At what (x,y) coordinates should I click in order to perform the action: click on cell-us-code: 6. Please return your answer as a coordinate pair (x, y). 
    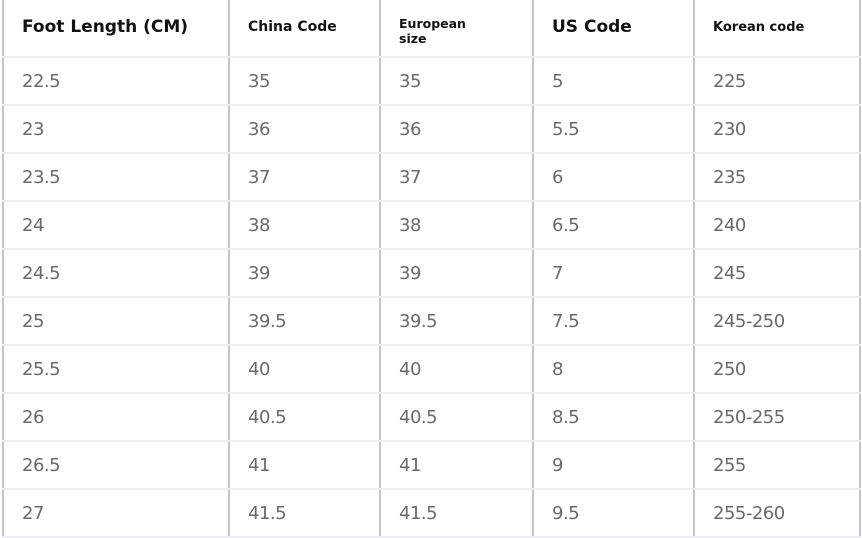
    Looking at the image, I should click on (613, 177).